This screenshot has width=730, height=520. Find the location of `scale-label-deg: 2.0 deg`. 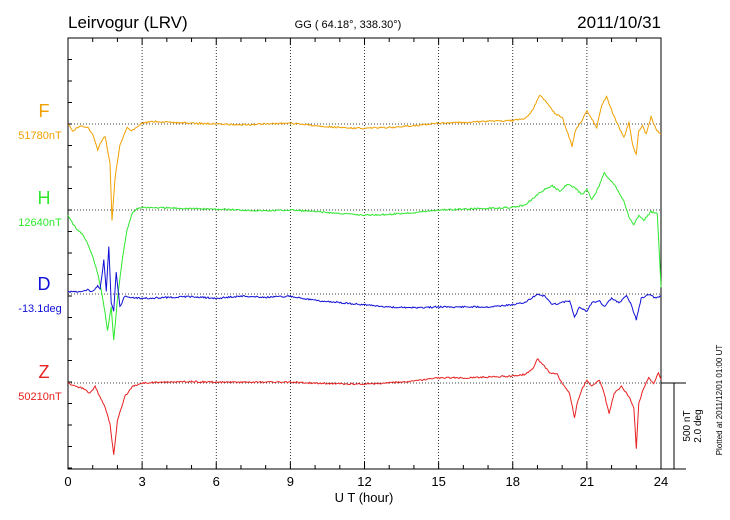

scale-label-deg: 2.0 deg is located at coordinates (698, 425).